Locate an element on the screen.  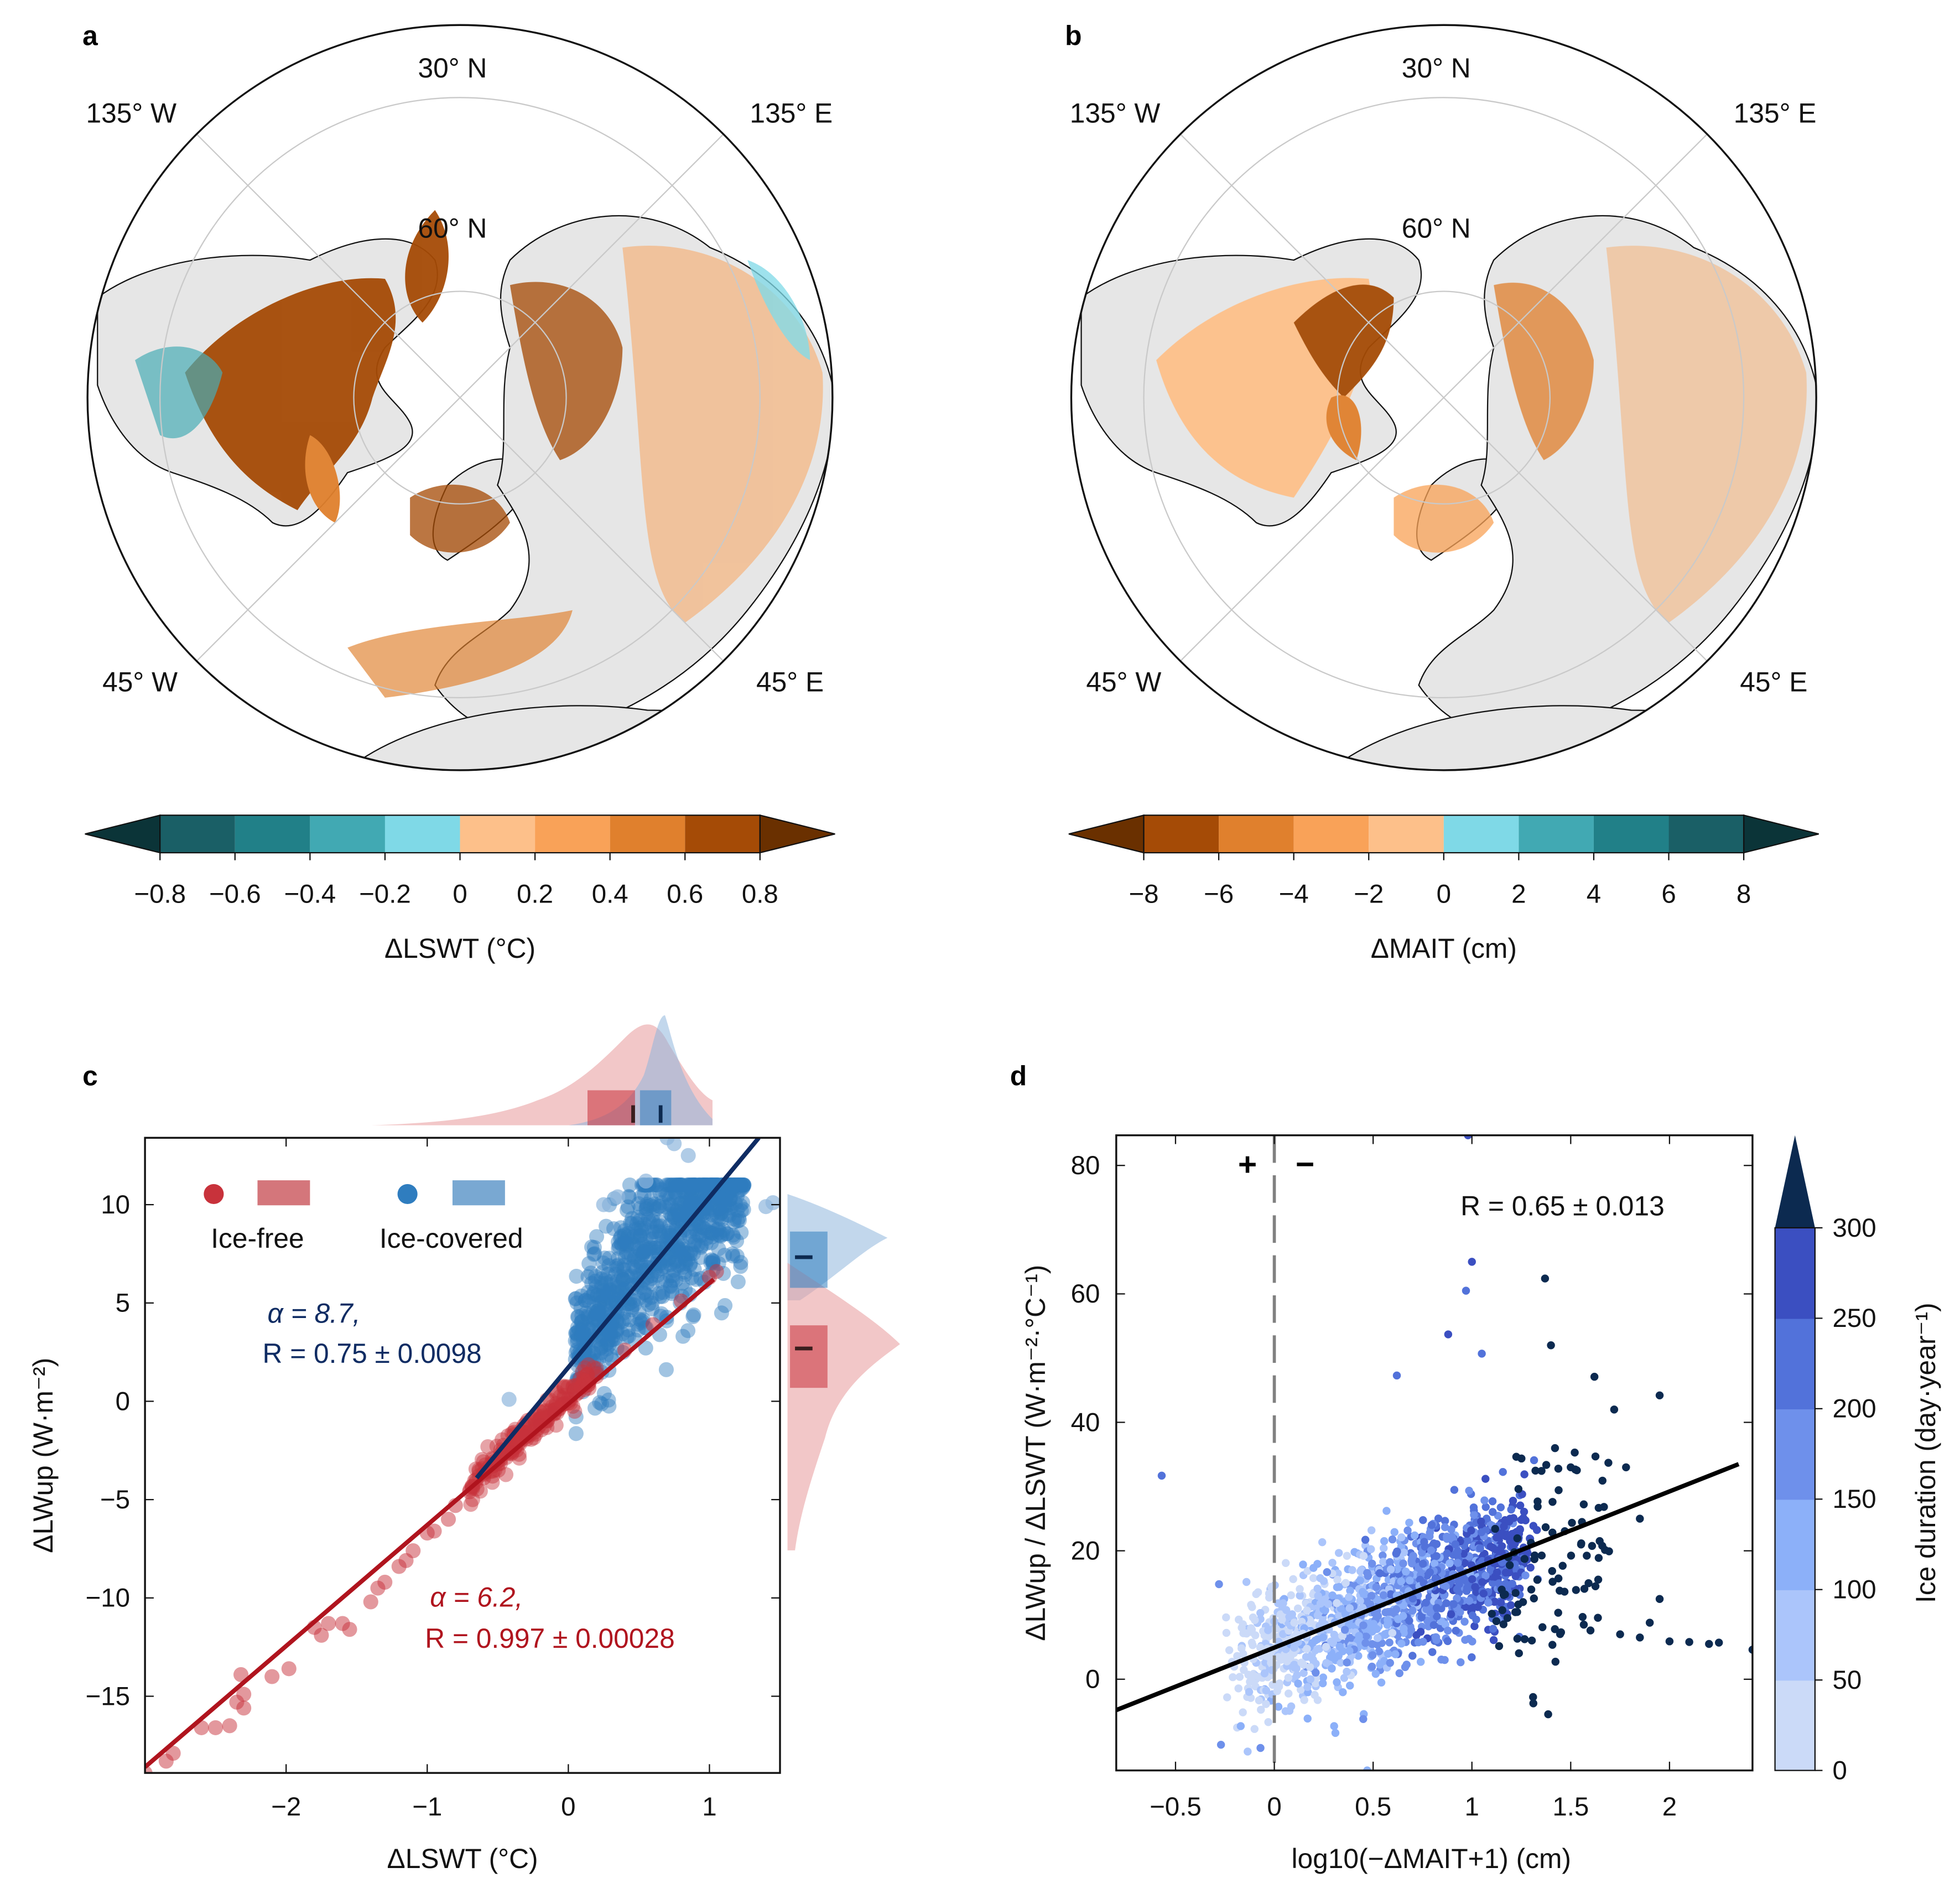
colorbar-b-label: ΔMAIT (cm) is located at coordinates (1444, 948).